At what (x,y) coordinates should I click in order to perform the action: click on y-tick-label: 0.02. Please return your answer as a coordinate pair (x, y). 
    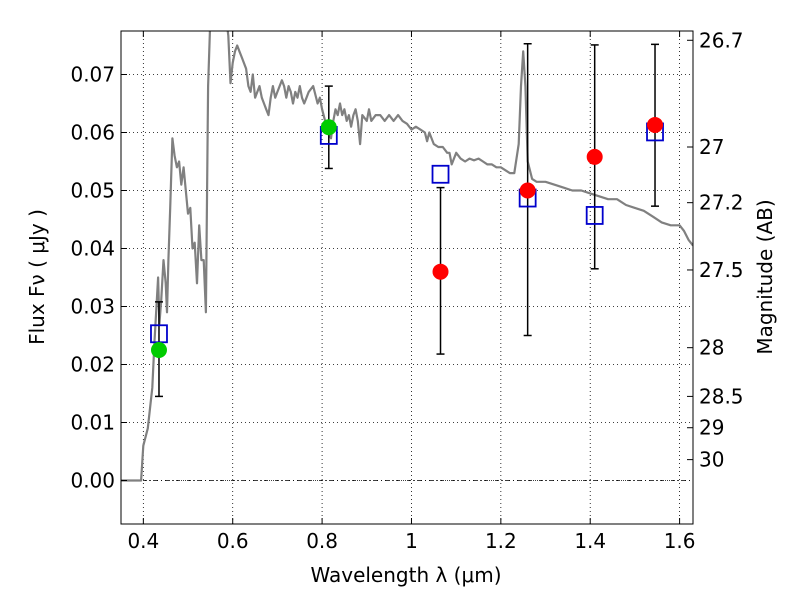
    Looking at the image, I should click on (92, 365).